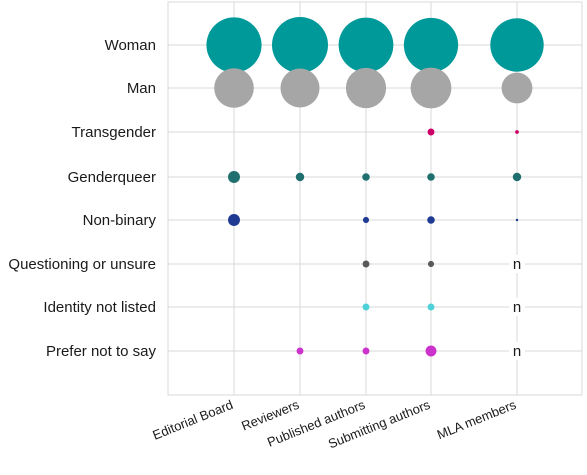 This screenshot has height=475, width=587. Describe the element at coordinates (300, 177) in the screenshot. I see `bubble-genderqueer-reviewers` at that location.